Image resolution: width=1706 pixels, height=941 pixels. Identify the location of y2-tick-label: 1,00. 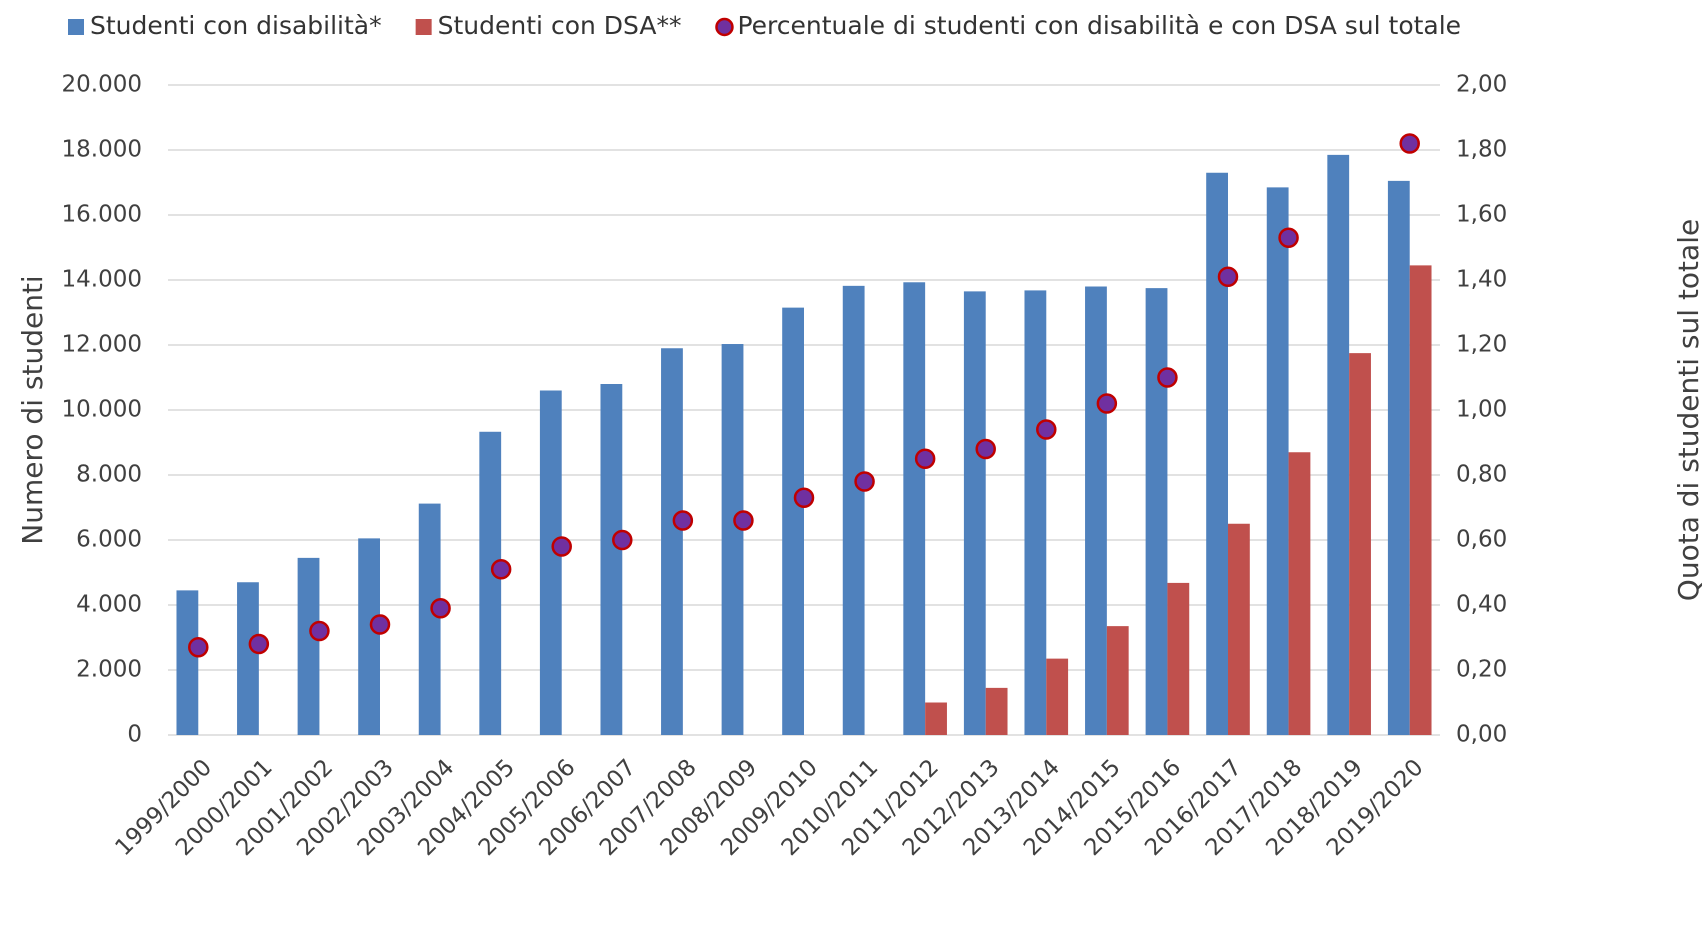
(1481, 410).